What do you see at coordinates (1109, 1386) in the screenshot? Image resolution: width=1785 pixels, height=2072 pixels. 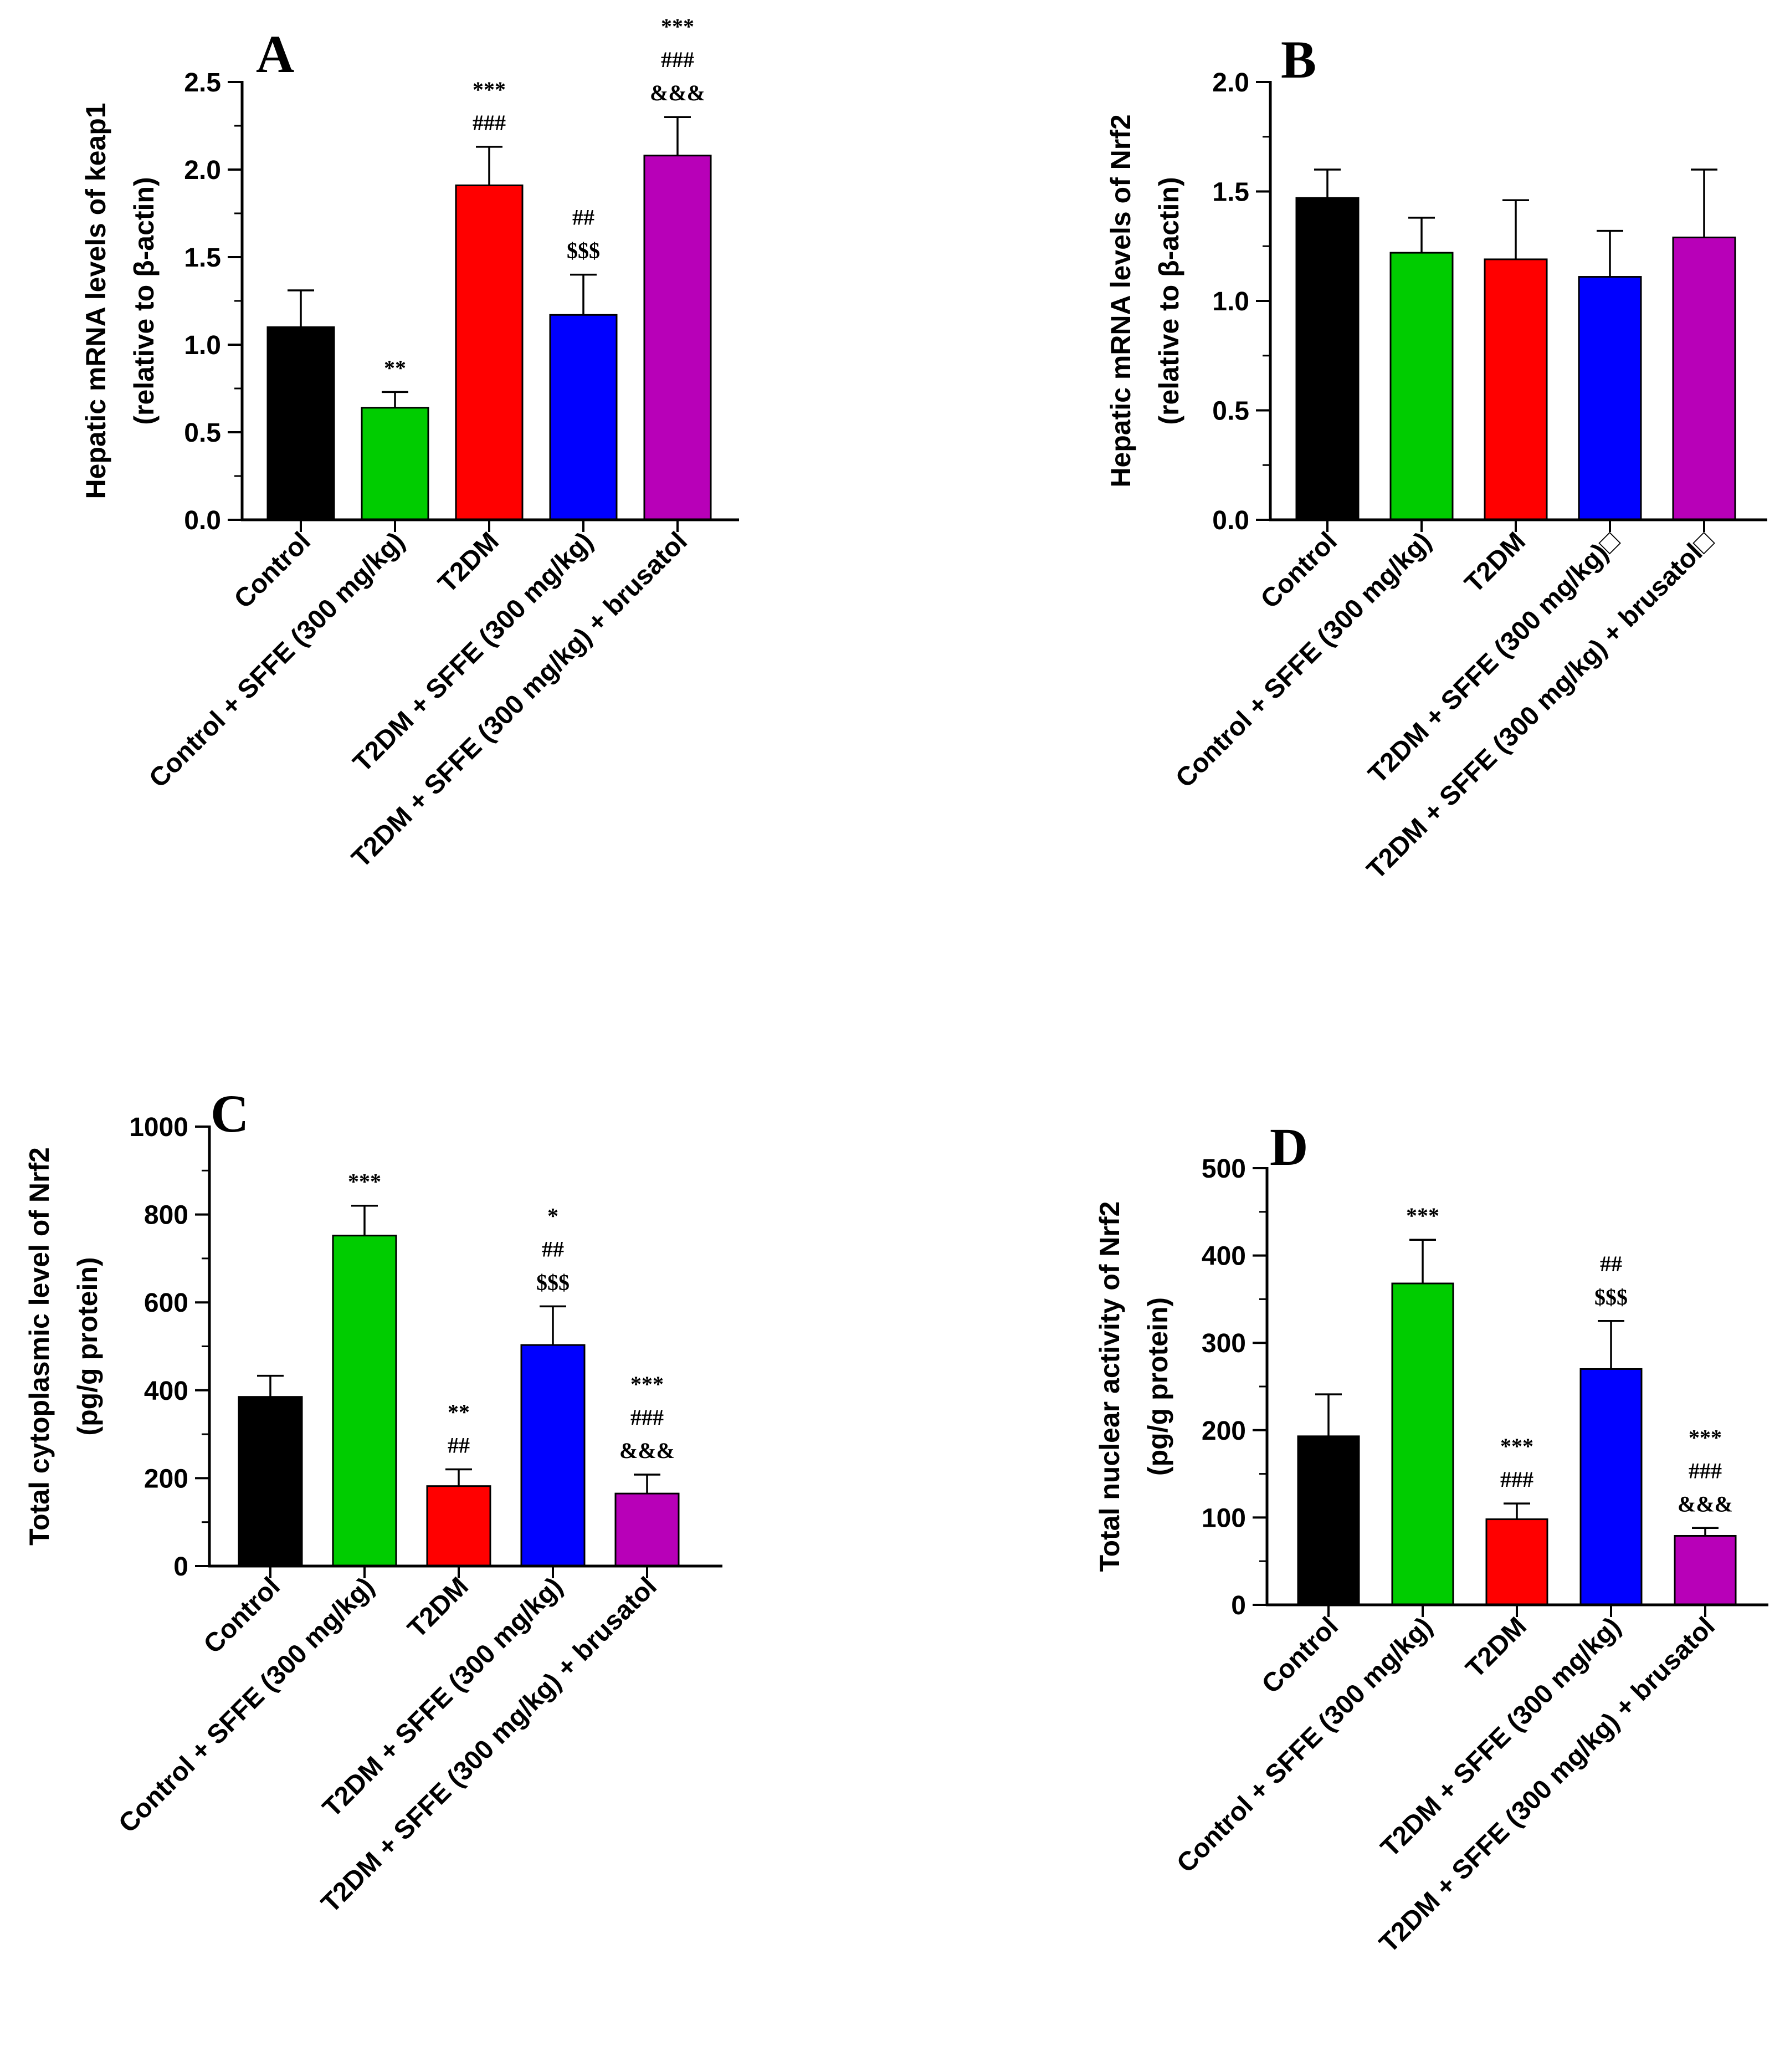 I see `y-axis-label: Total nuclear activity of Nrf2` at bounding box center [1109, 1386].